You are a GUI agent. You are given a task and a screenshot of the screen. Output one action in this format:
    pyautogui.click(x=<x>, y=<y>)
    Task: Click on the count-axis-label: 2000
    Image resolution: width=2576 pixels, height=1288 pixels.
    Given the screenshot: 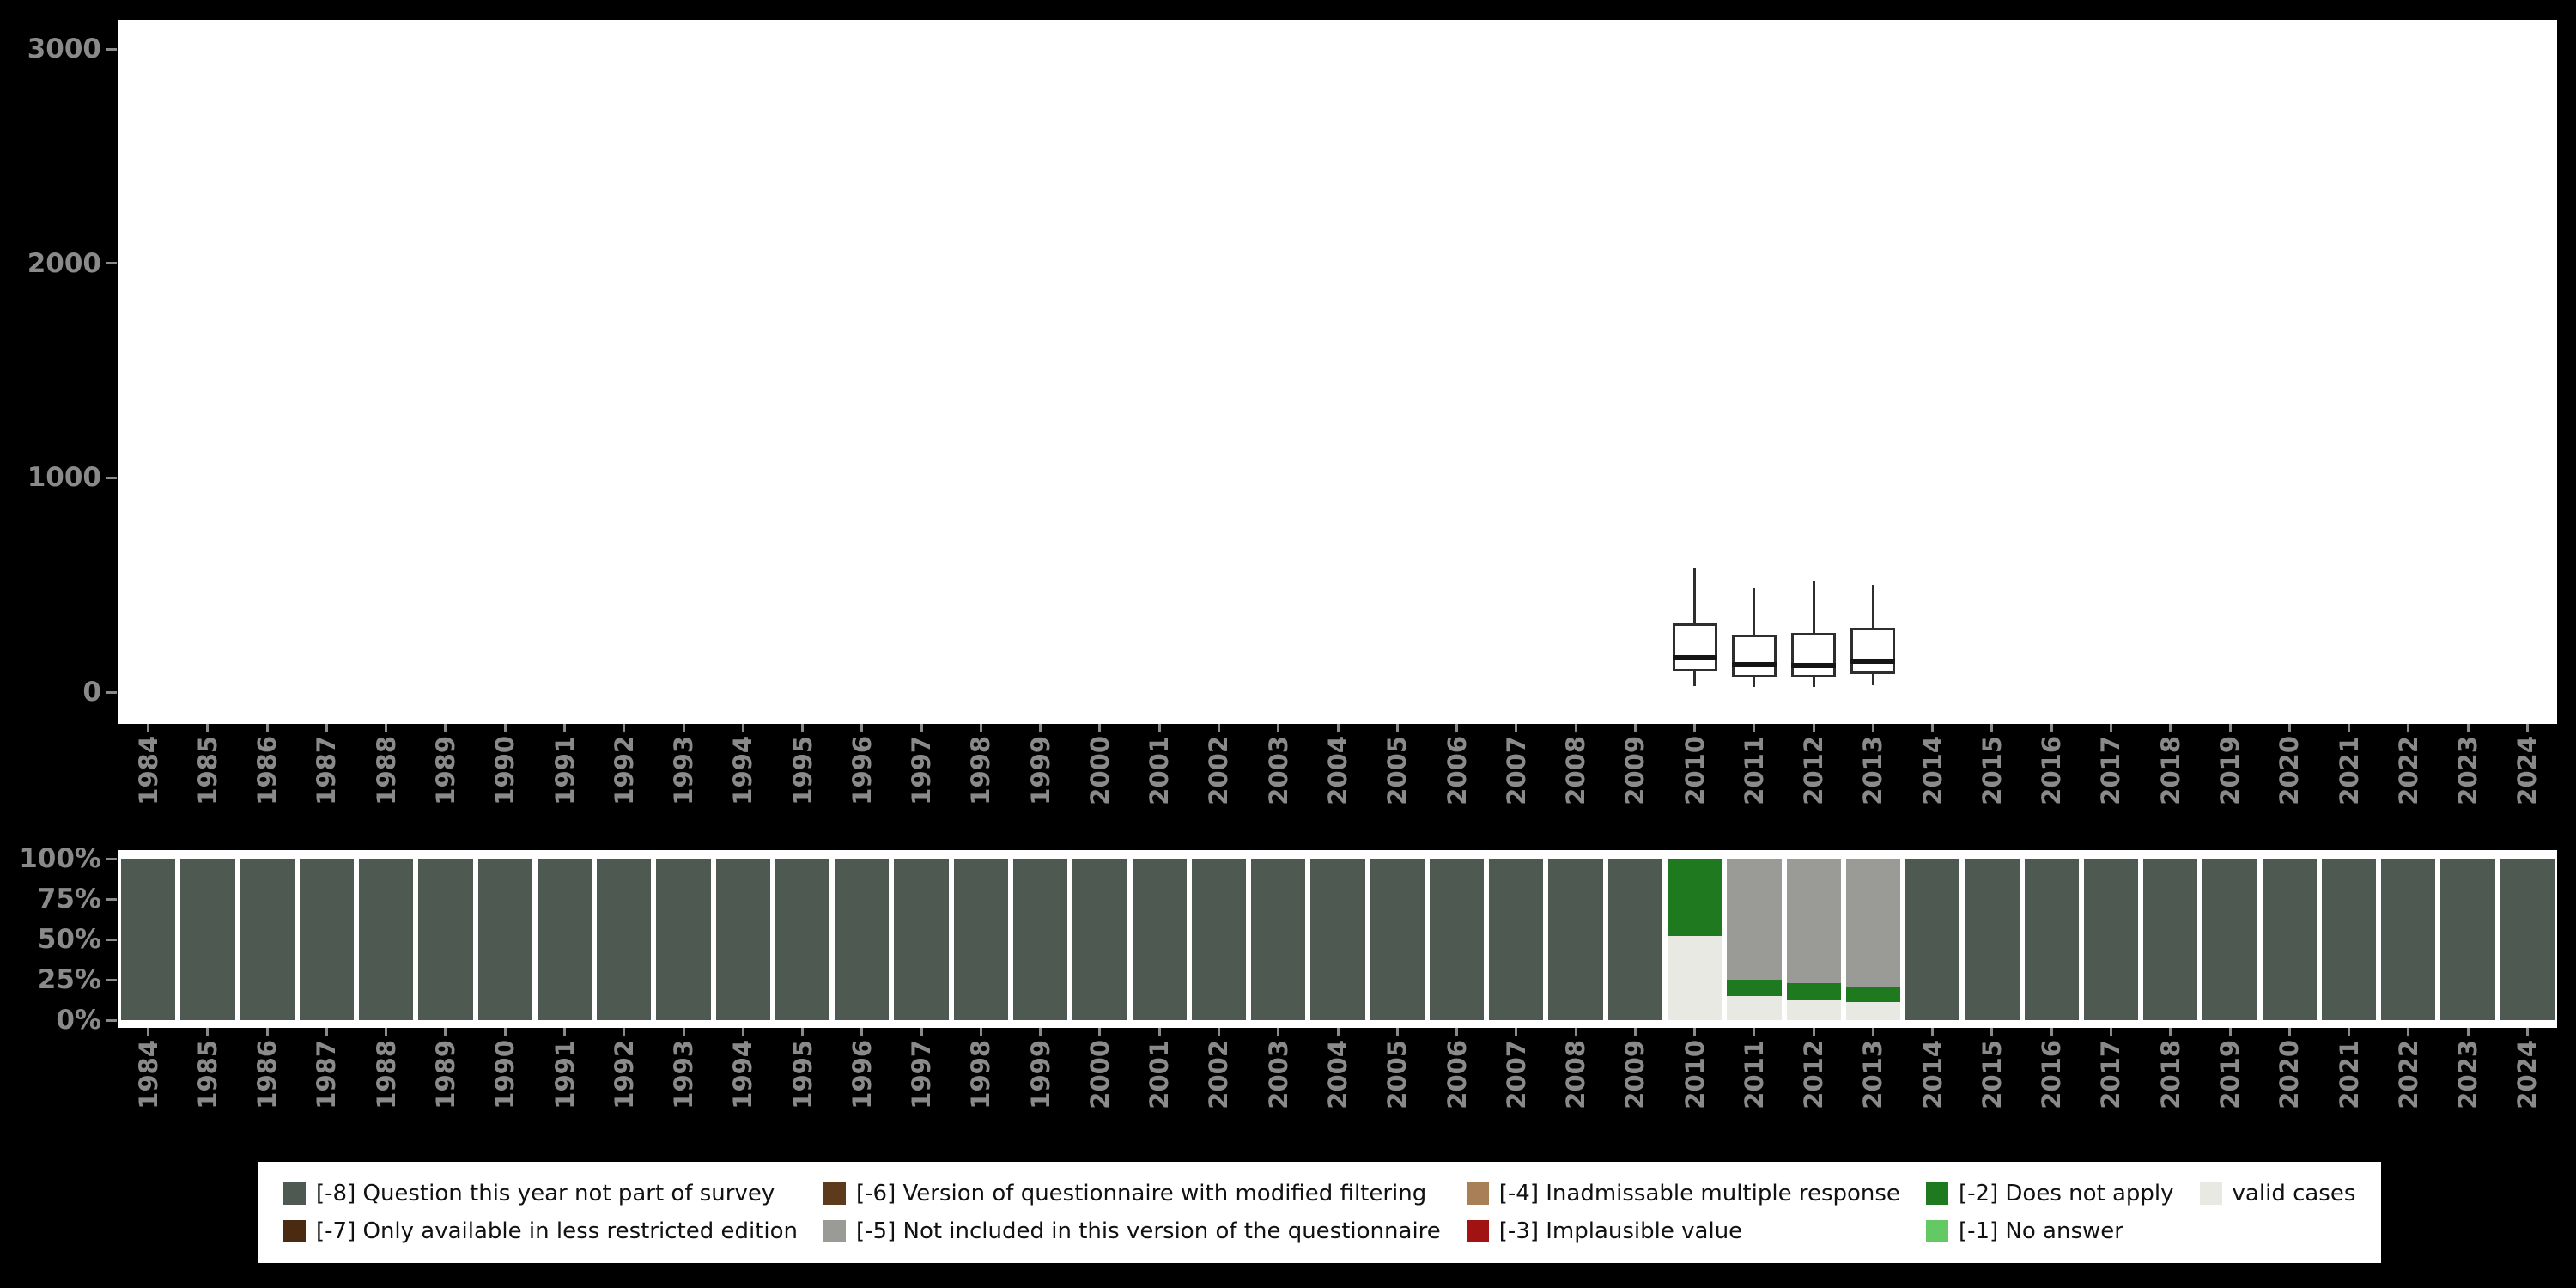 What is the action you would take?
    pyautogui.click(x=64, y=263)
    